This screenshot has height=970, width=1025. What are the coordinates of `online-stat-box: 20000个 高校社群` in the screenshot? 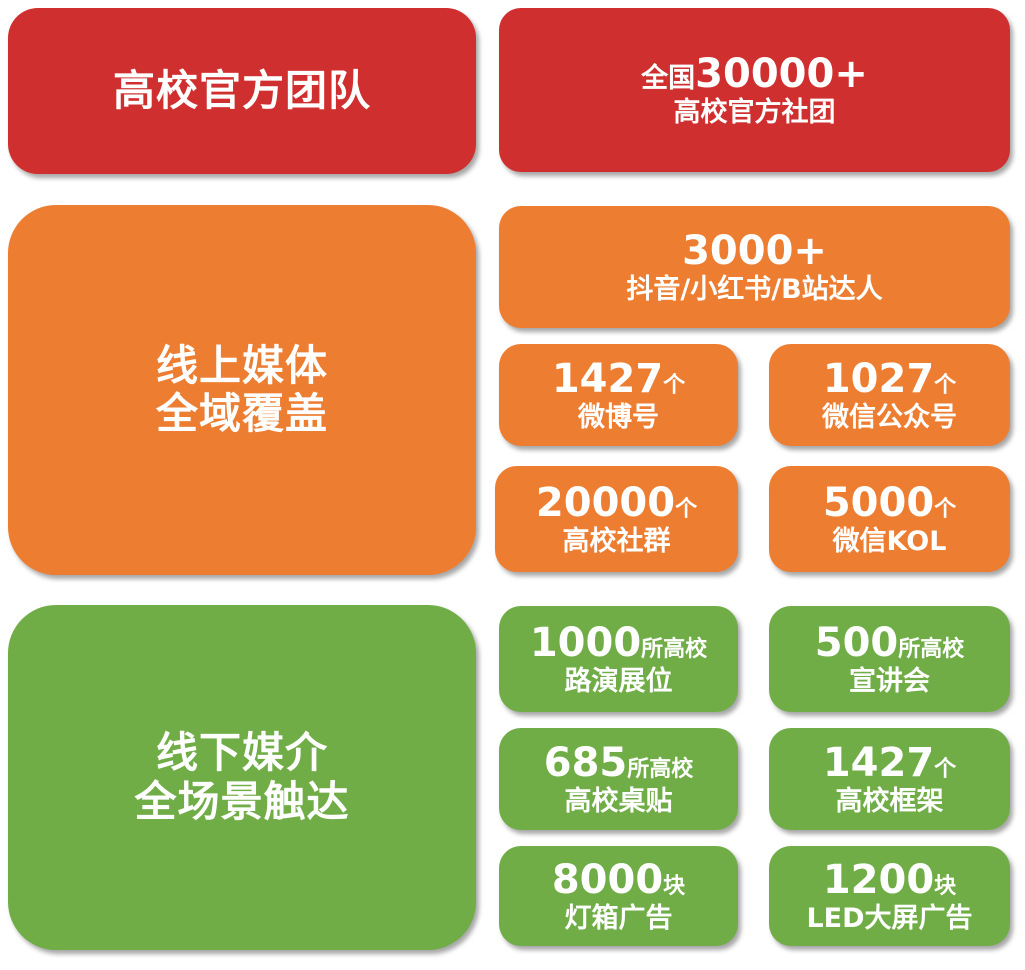 It's located at (616, 519).